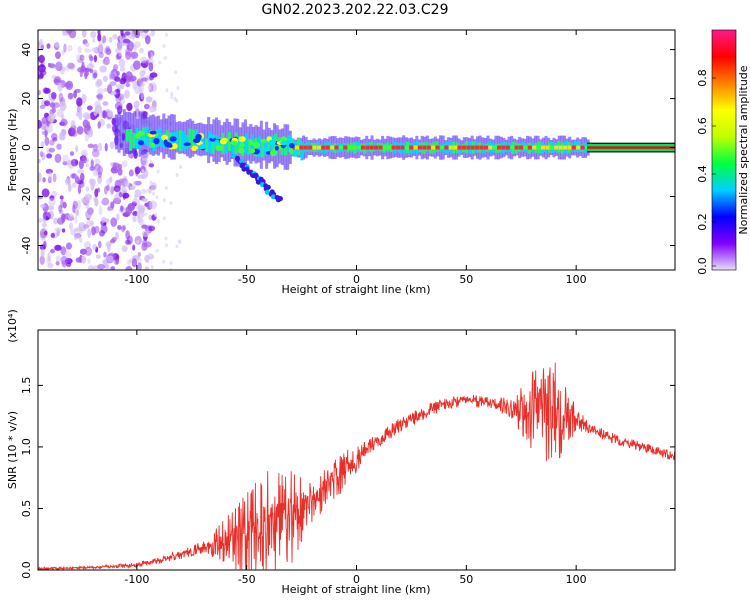 This screenshot has width=750, height=600. What do you see at coordinates (26, 386) in the screenshot?
I see `snr-y-tick-label: 1.5` at bounding box center [26, 386].